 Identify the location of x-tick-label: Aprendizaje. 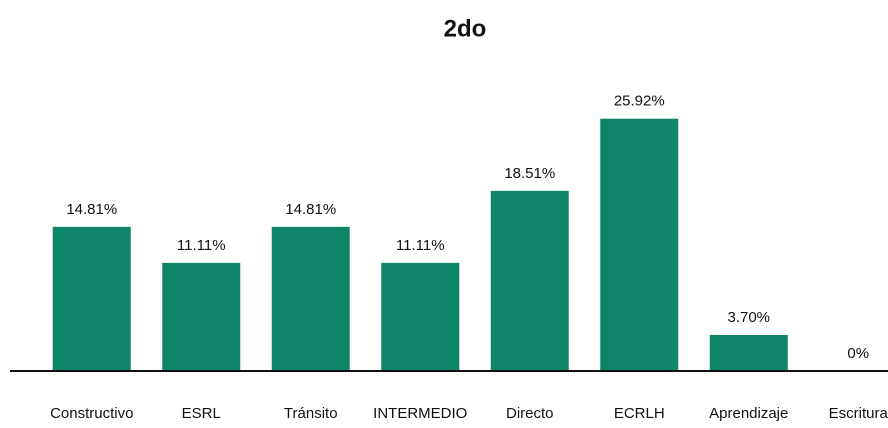
(748, 413).